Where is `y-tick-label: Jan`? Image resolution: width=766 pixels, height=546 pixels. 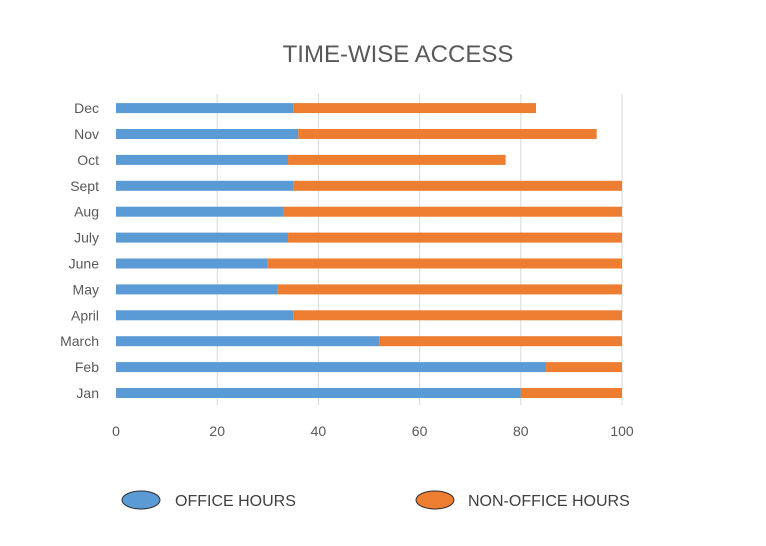
y-tick-label: Jan is located at coordinates (87, 393).